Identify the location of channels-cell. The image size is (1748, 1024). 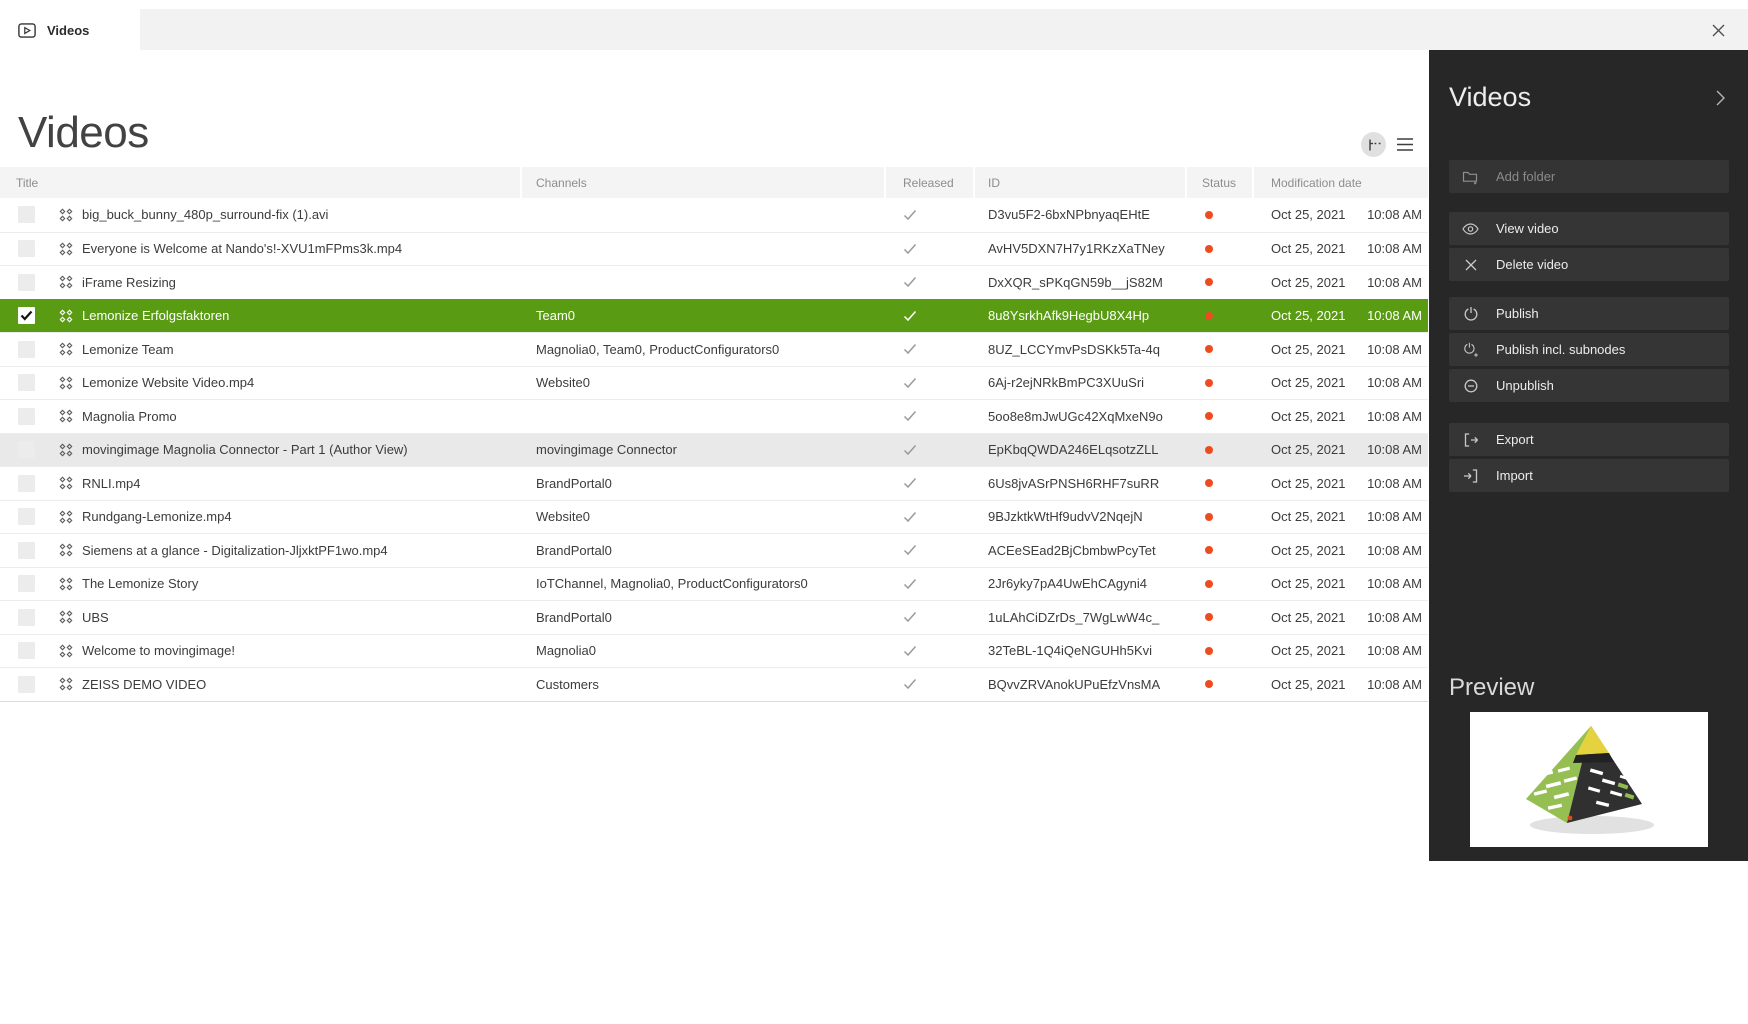
(704, 282).